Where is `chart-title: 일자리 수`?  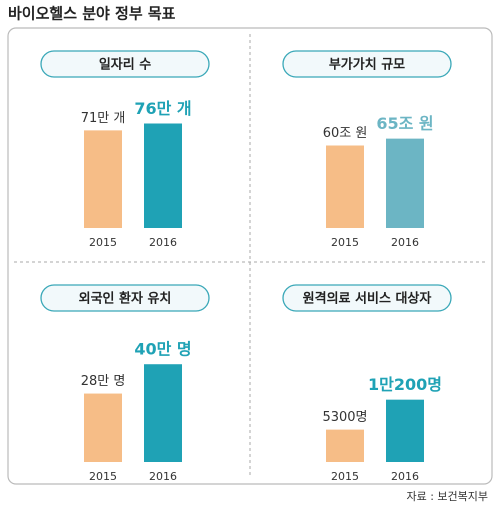
chart-title: 일자리 수 is located at coordinates (125, 65).